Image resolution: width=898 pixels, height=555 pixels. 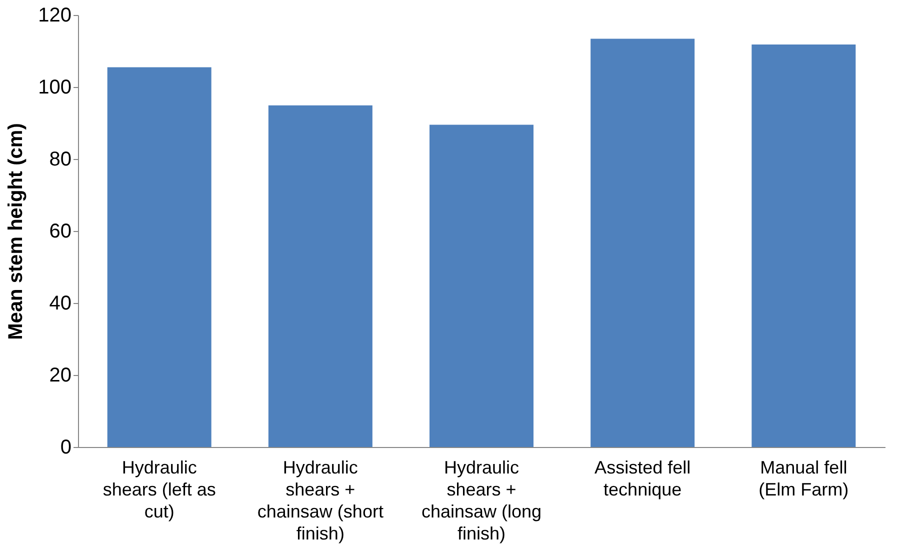 I want to click on x-tick-label: Assisted fell technique, so click(x=642, y=479).